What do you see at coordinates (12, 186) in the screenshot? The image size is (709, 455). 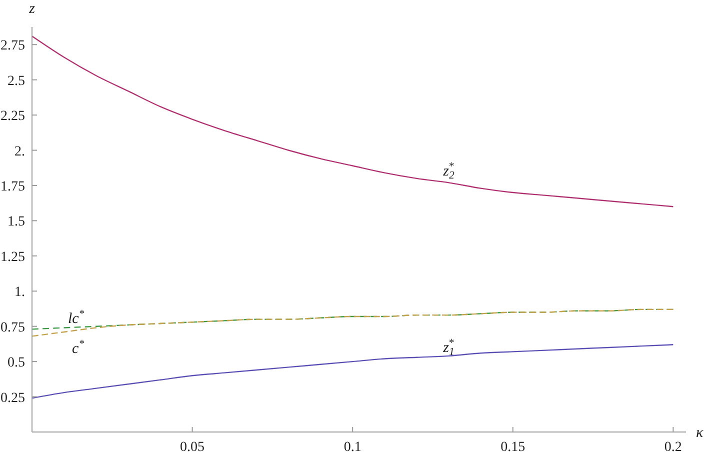 I see `y-tick-label: 1.75` at bounding box center [12, 186].